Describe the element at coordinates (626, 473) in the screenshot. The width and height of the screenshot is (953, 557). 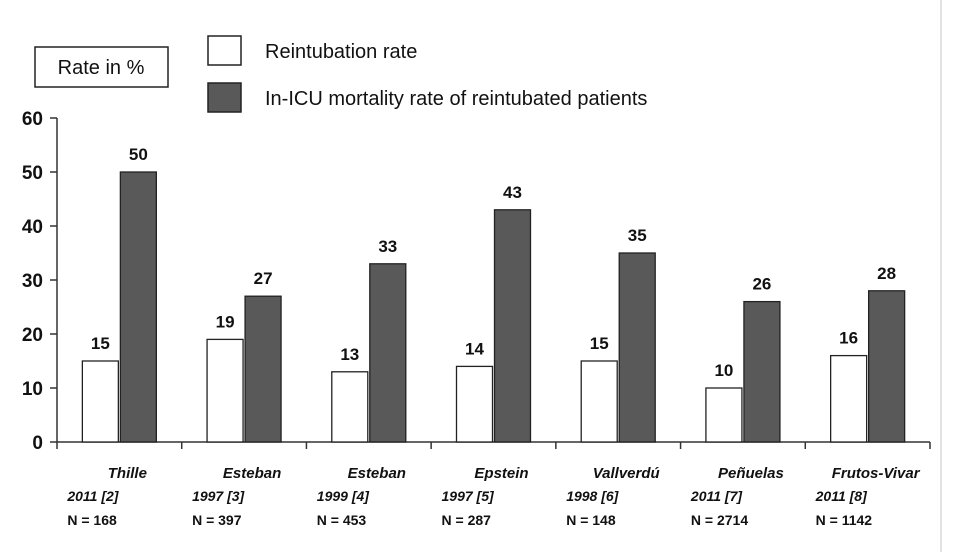
I see `category-name: Vallverdú` at that location.